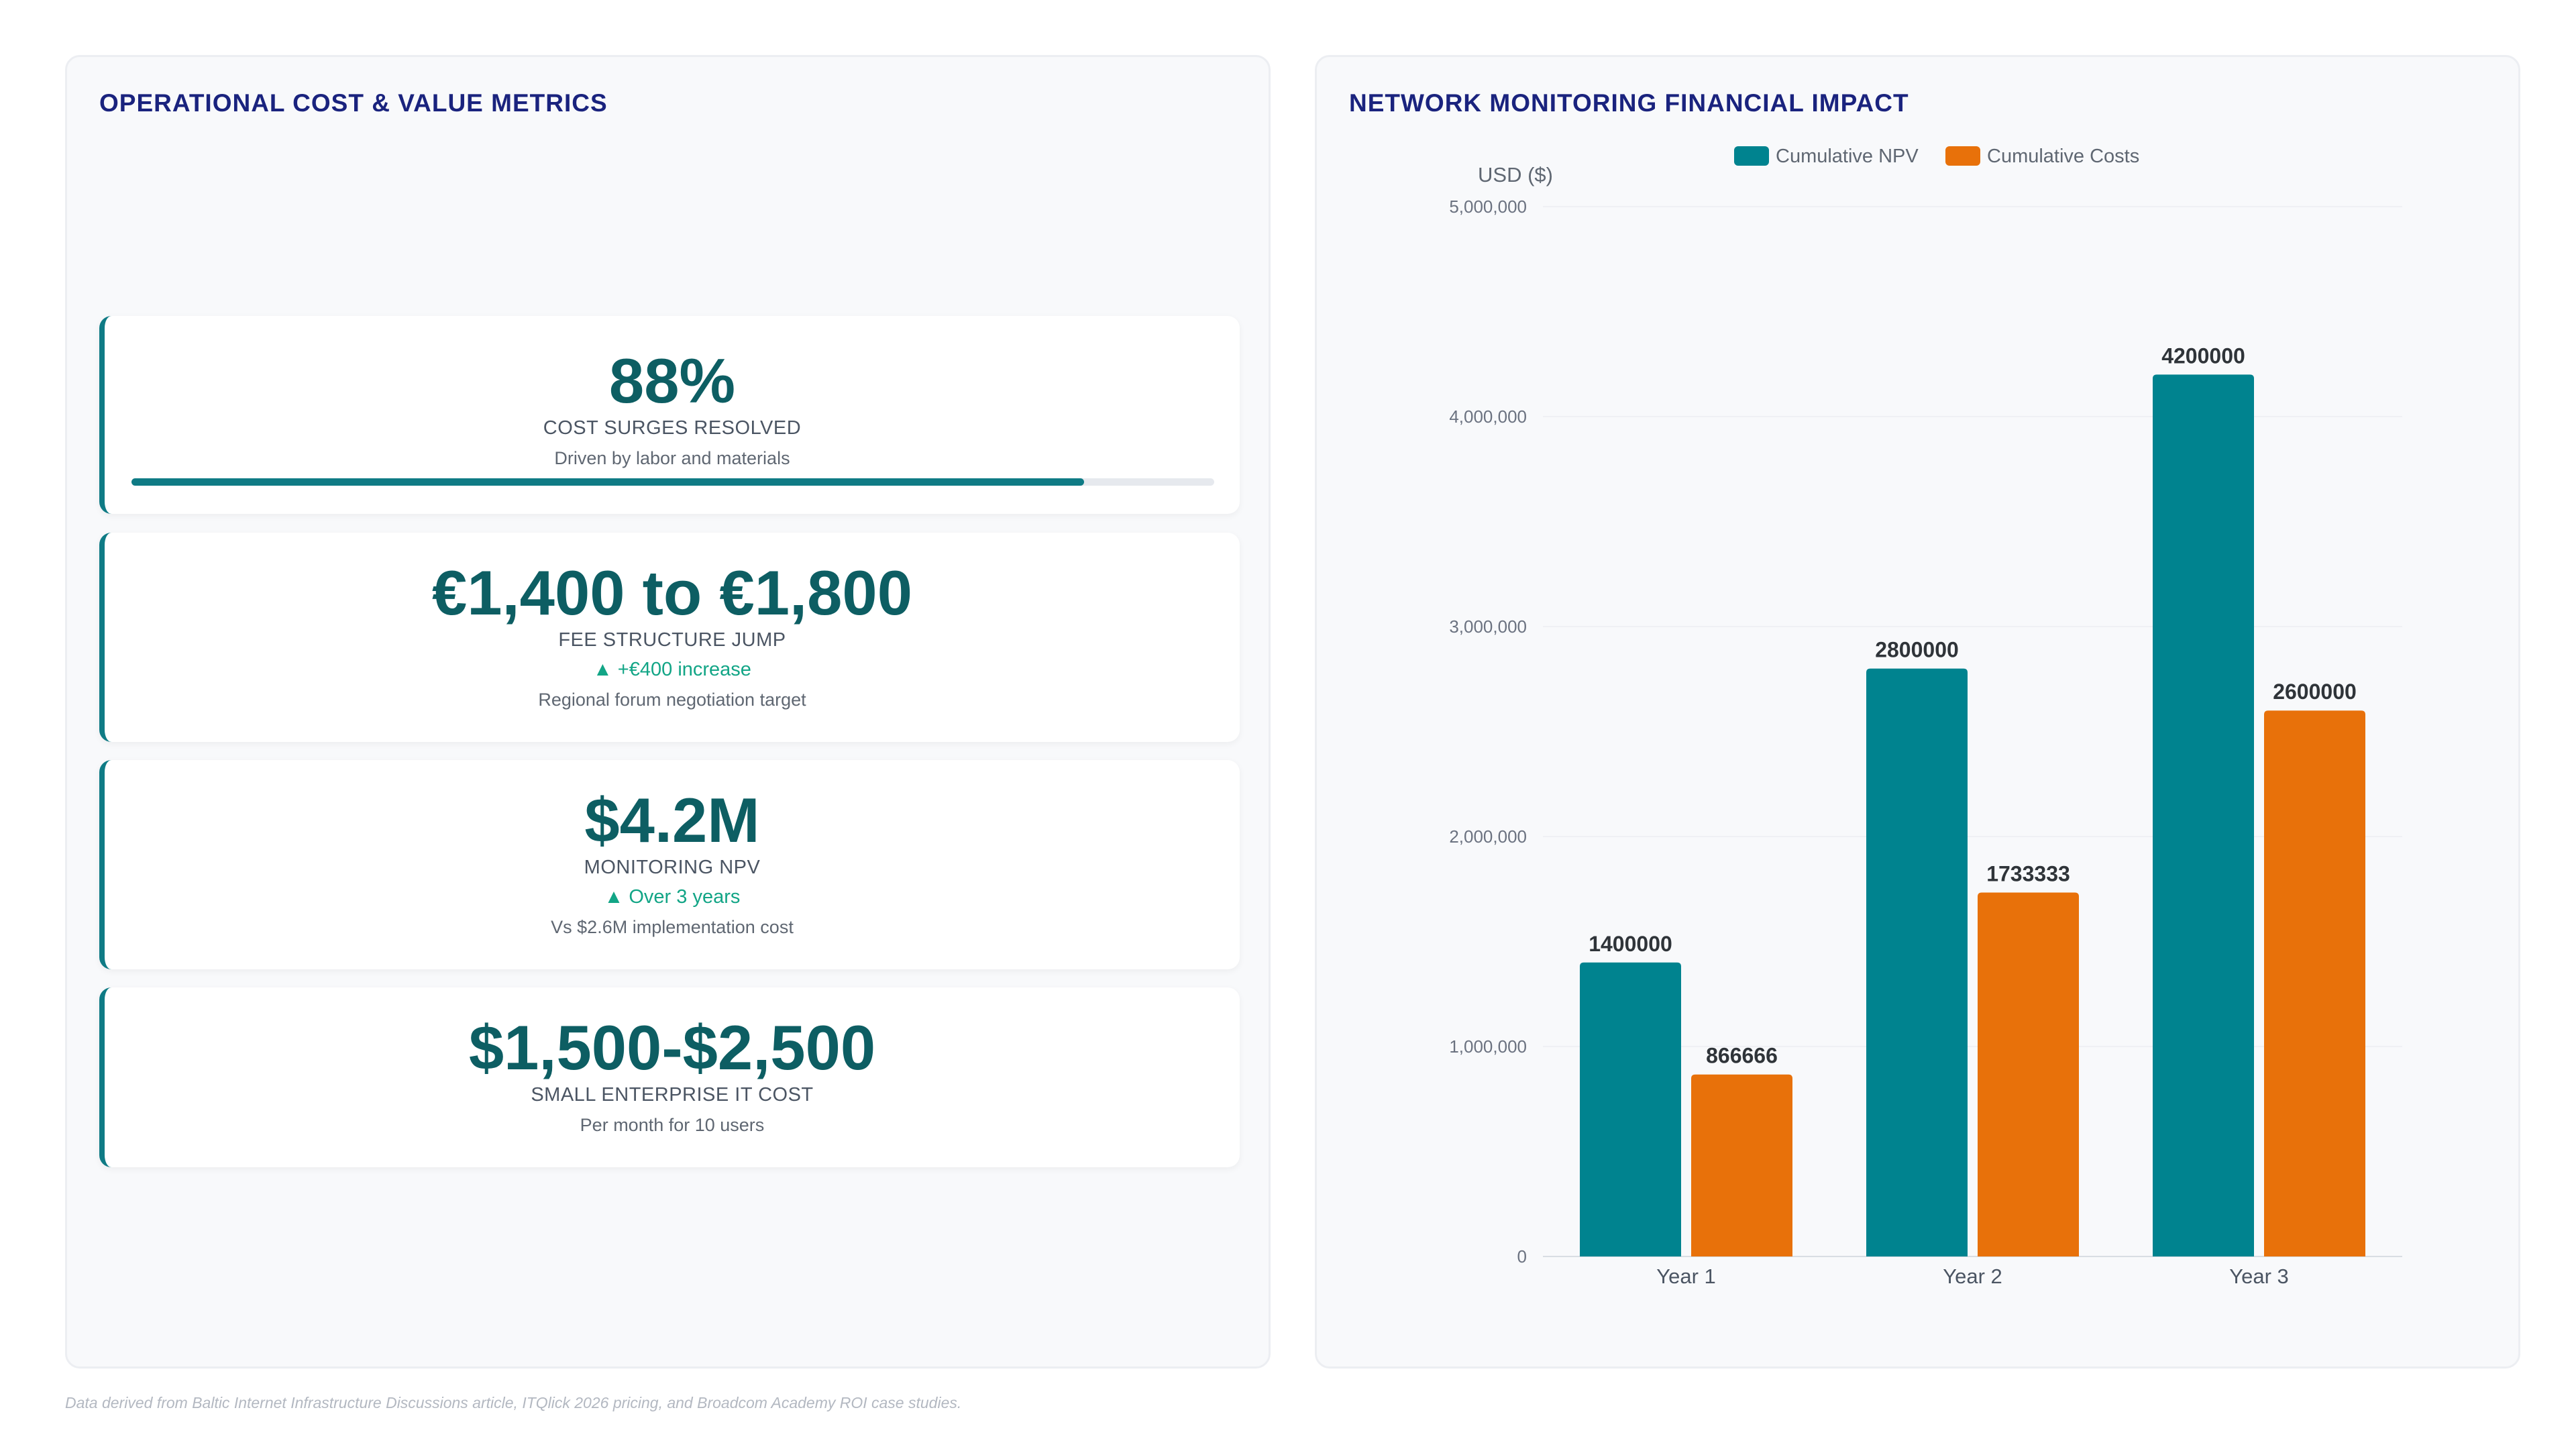 Image resolution: width=2576 pixels, height=1449 pixels. What do you see at coordinates (672, 380) in the screenshot?
I see `metric-value: 88%` at bounding box center [672, 380].